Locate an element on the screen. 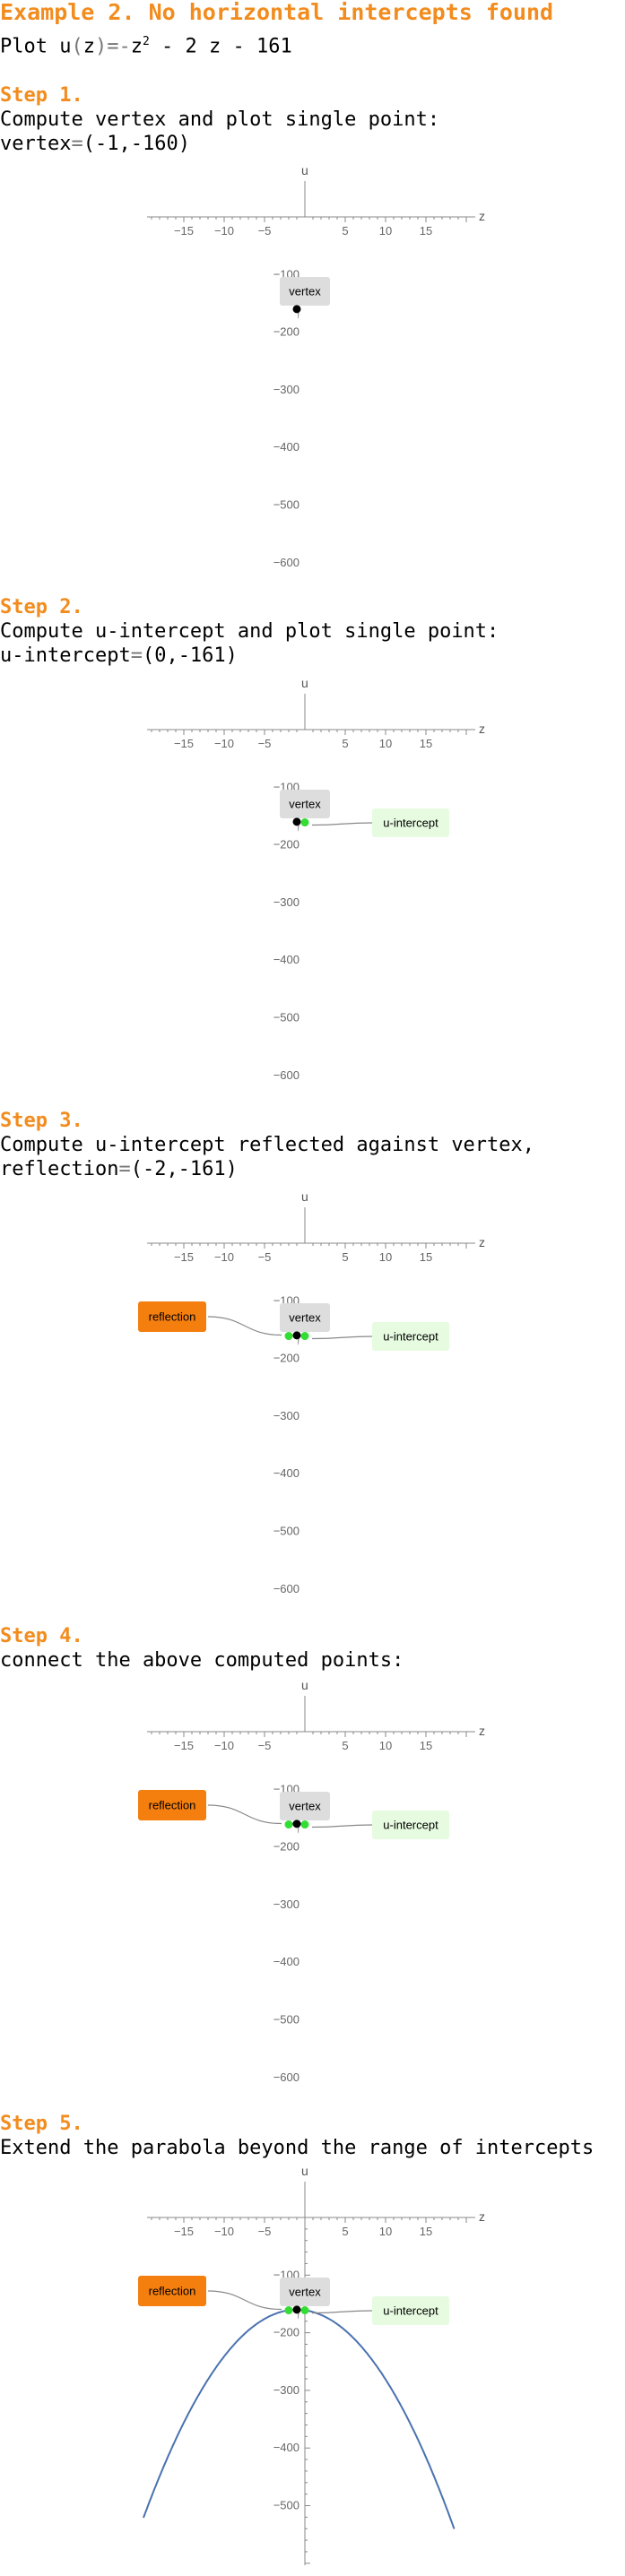 Image resolution: width=625 pixels, height=2576 pixels. step-3-heading: Step 3. is located at coordinates (41, 1121).